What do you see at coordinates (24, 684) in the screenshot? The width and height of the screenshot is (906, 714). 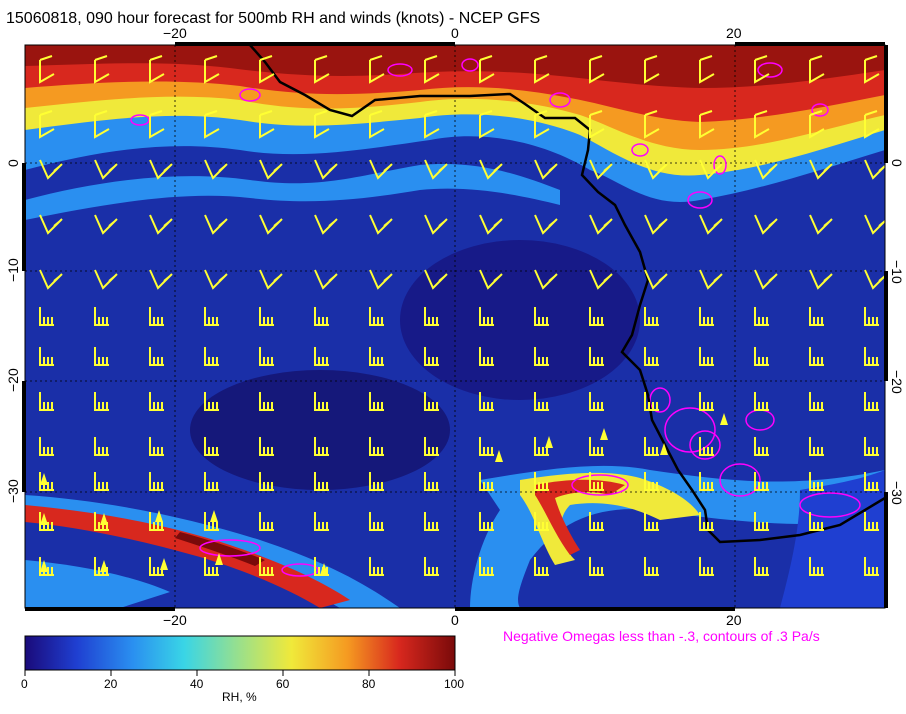 I see `colorbar-tick: 0` at bounding box center [24, 684].